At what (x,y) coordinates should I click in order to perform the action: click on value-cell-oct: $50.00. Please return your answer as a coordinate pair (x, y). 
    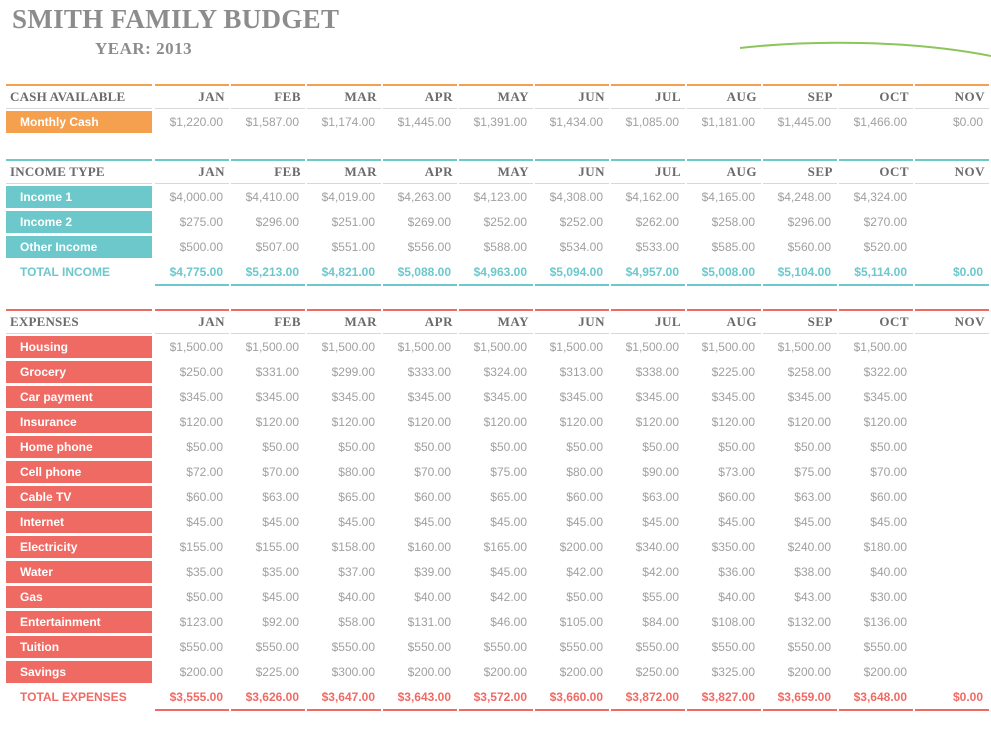
    Looking at the image, I should click on (888, 447).